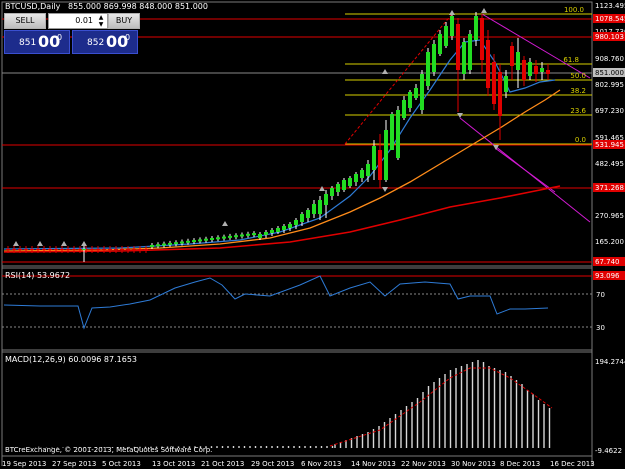 The image size is (625, 469). Describe the element at coordinates (37, 42) in the screenshot. I see `sell-price-box: 851 00 0` at that location.